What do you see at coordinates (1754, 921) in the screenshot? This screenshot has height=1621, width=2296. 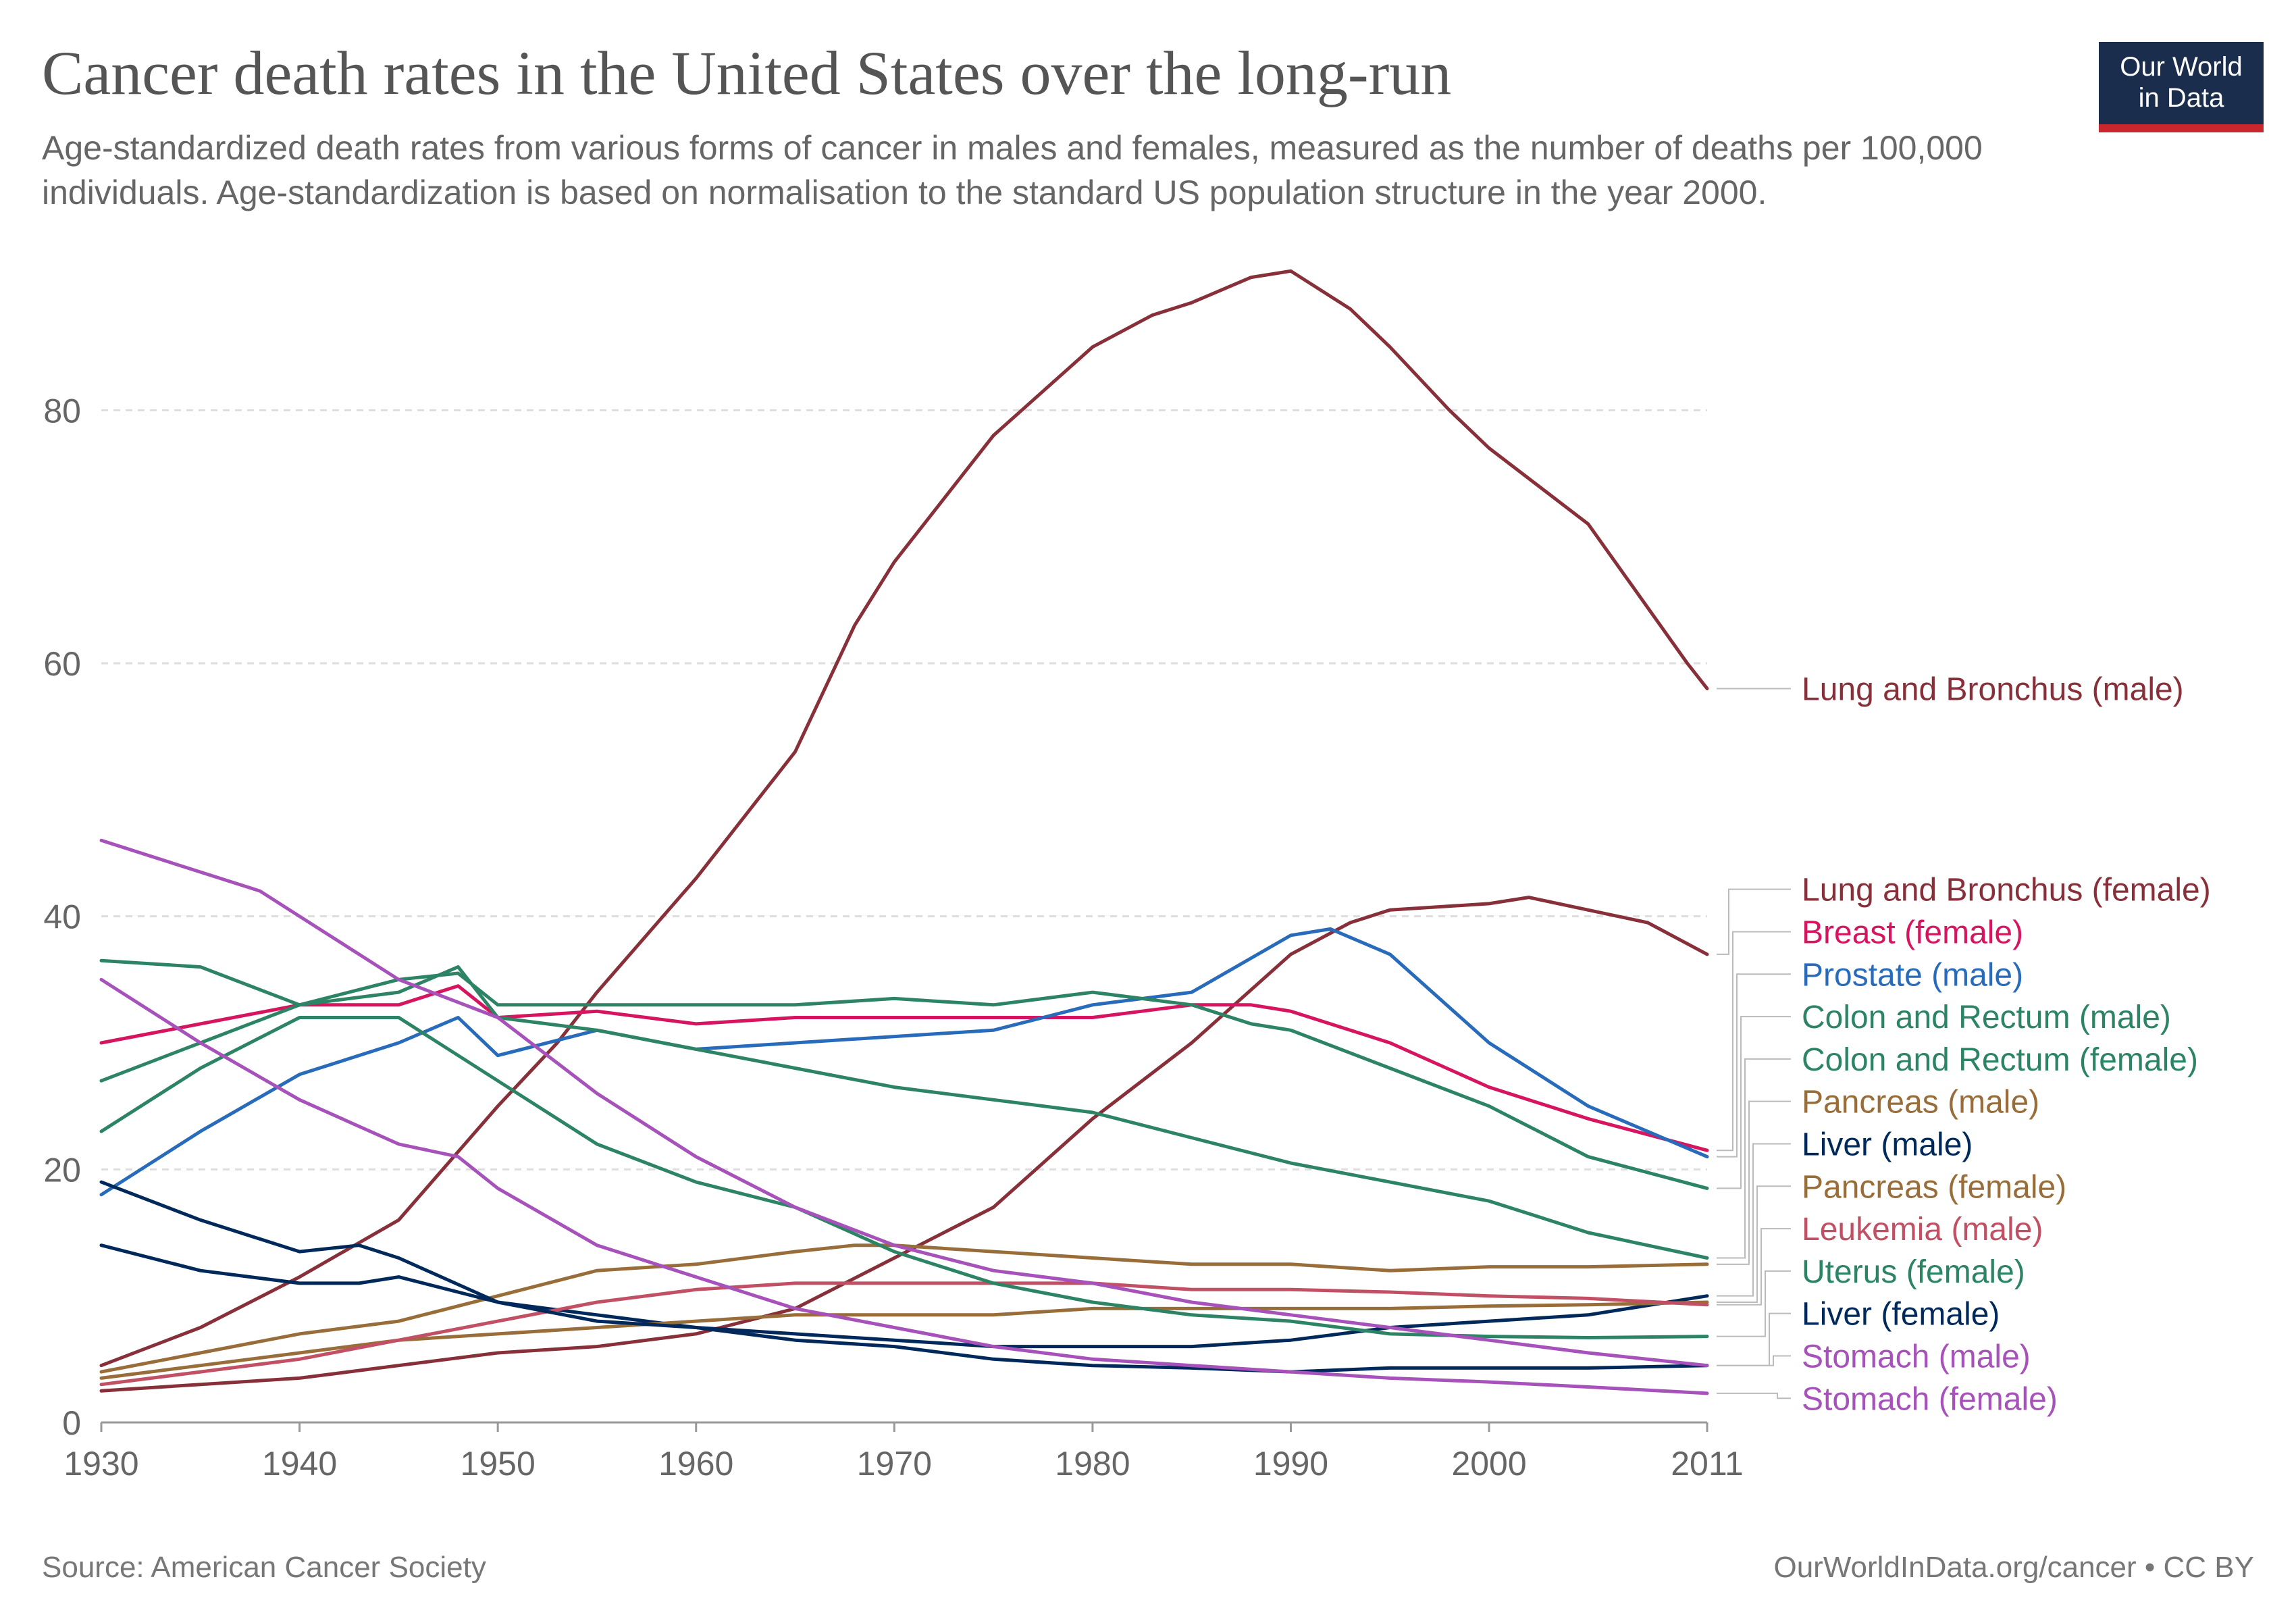 I see `label-connector-lung-and-bronchus-female` at bounding box center [1754, 921].